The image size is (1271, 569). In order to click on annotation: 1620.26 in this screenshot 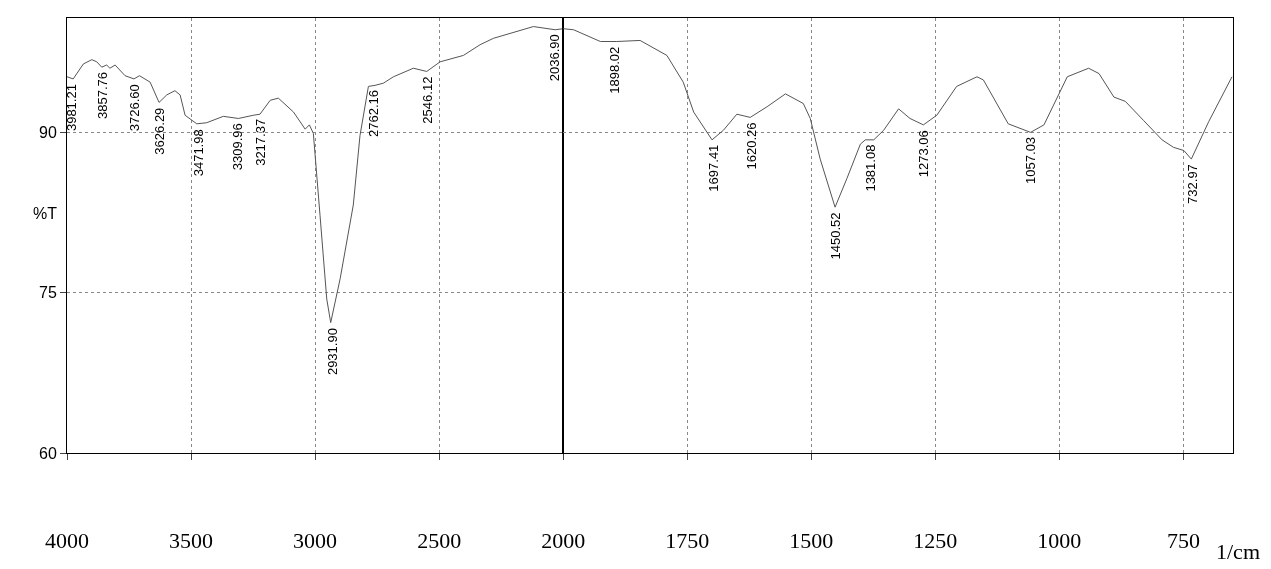, I will do `click(751, 146)`.